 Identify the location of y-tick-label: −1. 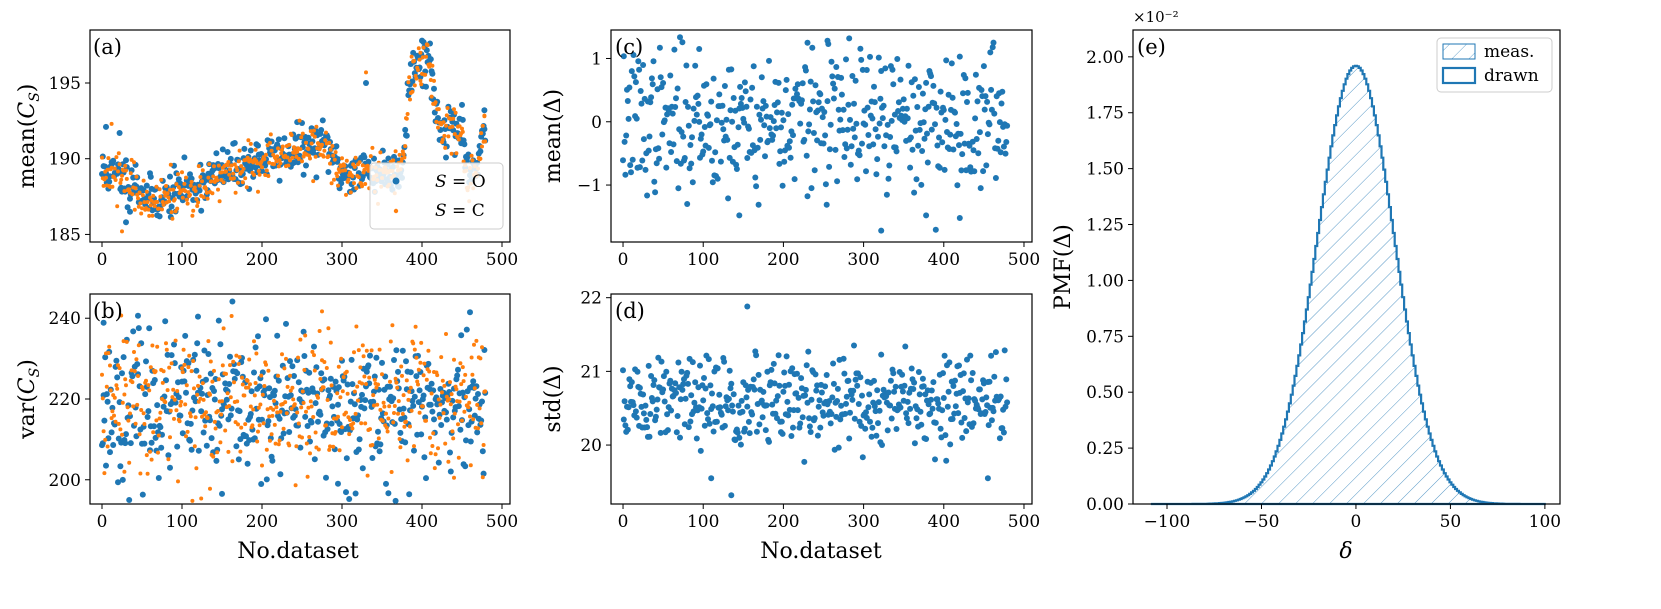
(589, 186).